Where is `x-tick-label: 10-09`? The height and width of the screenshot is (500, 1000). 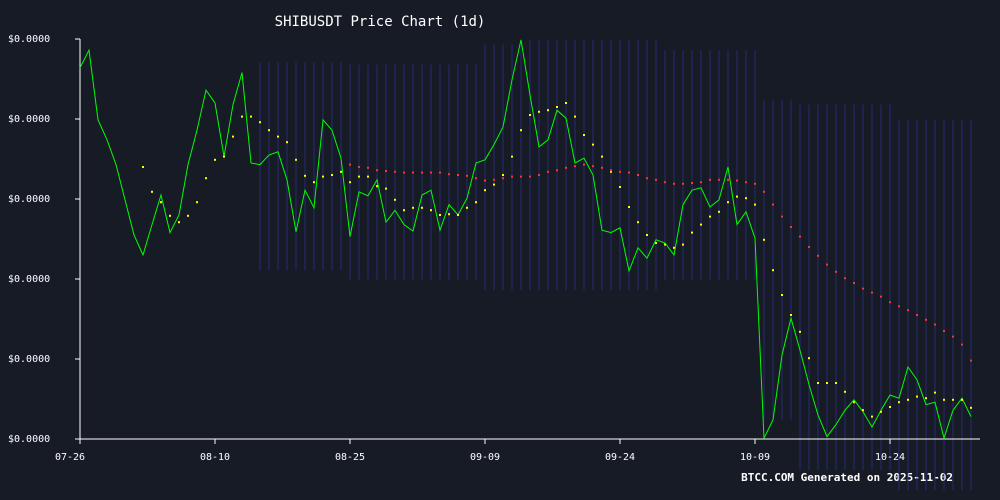 x-tick-label: 10-09 is located at coordinates (755, 457).